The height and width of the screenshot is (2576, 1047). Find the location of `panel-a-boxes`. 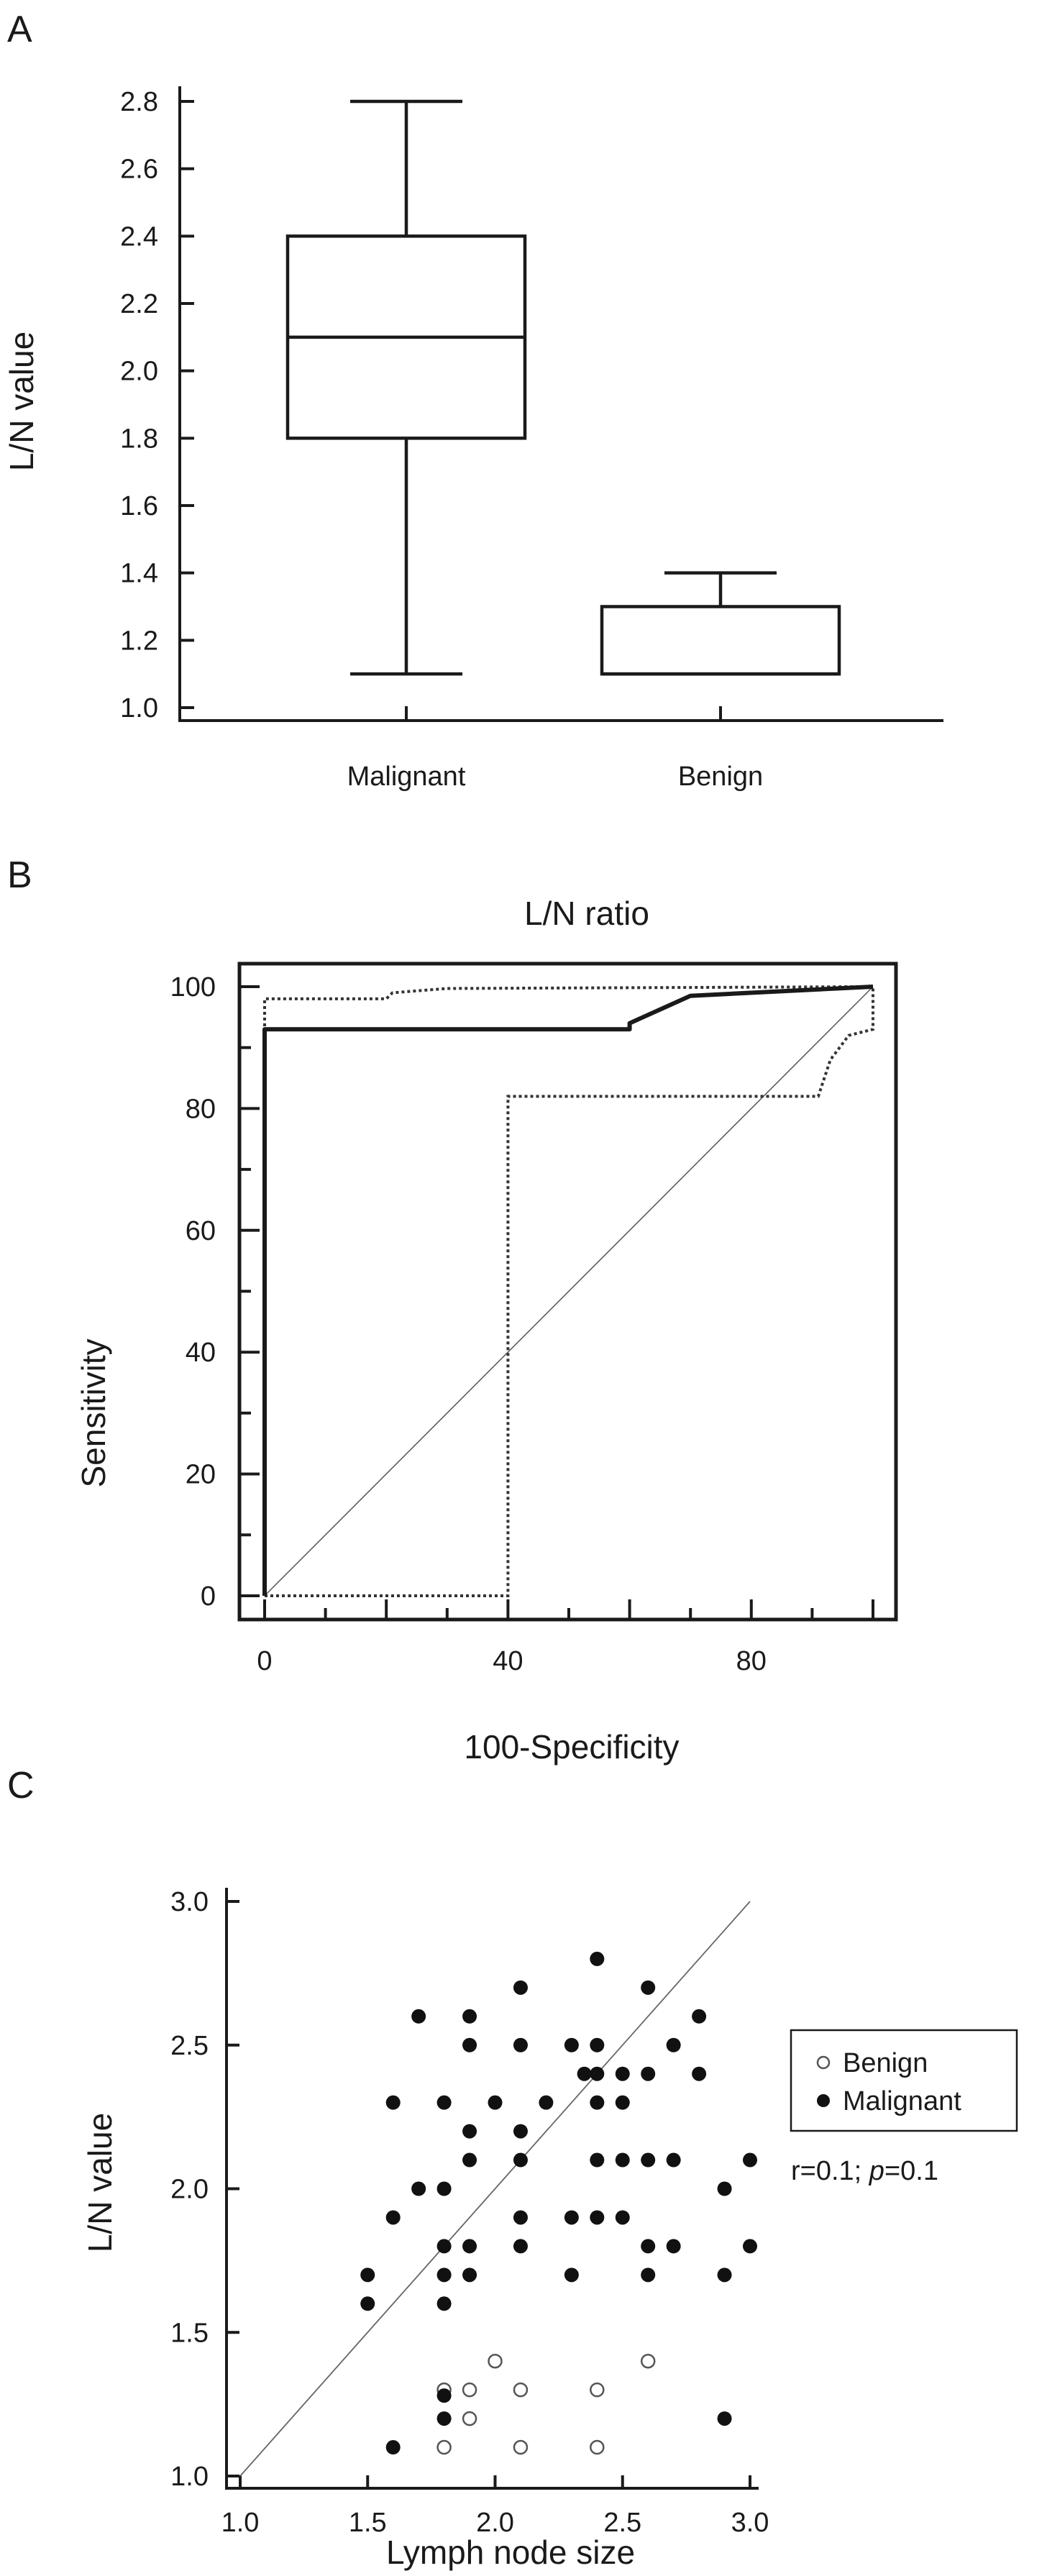

panel-a-boxes is located at coordinates (563, 387).